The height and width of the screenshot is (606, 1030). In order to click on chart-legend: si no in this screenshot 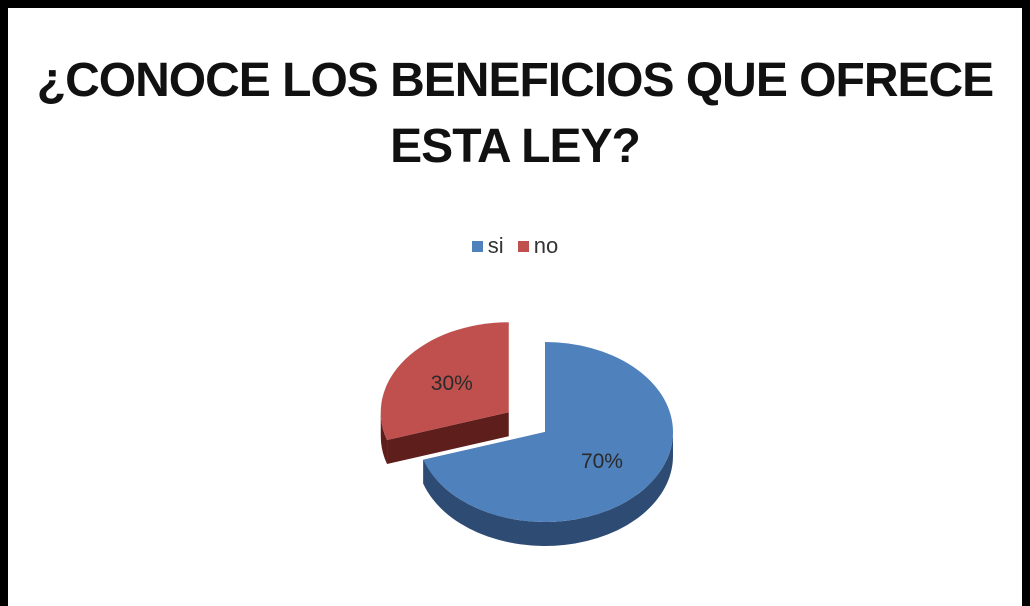, I will do `click(515, 245)`.